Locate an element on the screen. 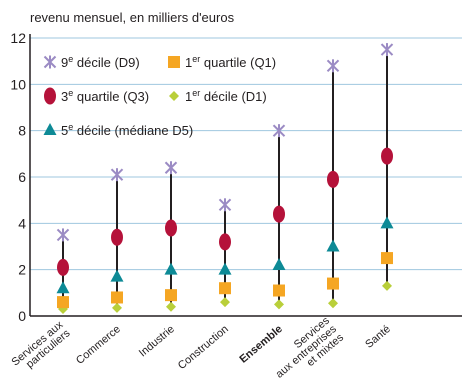 Image resolution: width=462 pixels, height=383 pixels. svg-text: Industrie is located at coordinates (157, 341).